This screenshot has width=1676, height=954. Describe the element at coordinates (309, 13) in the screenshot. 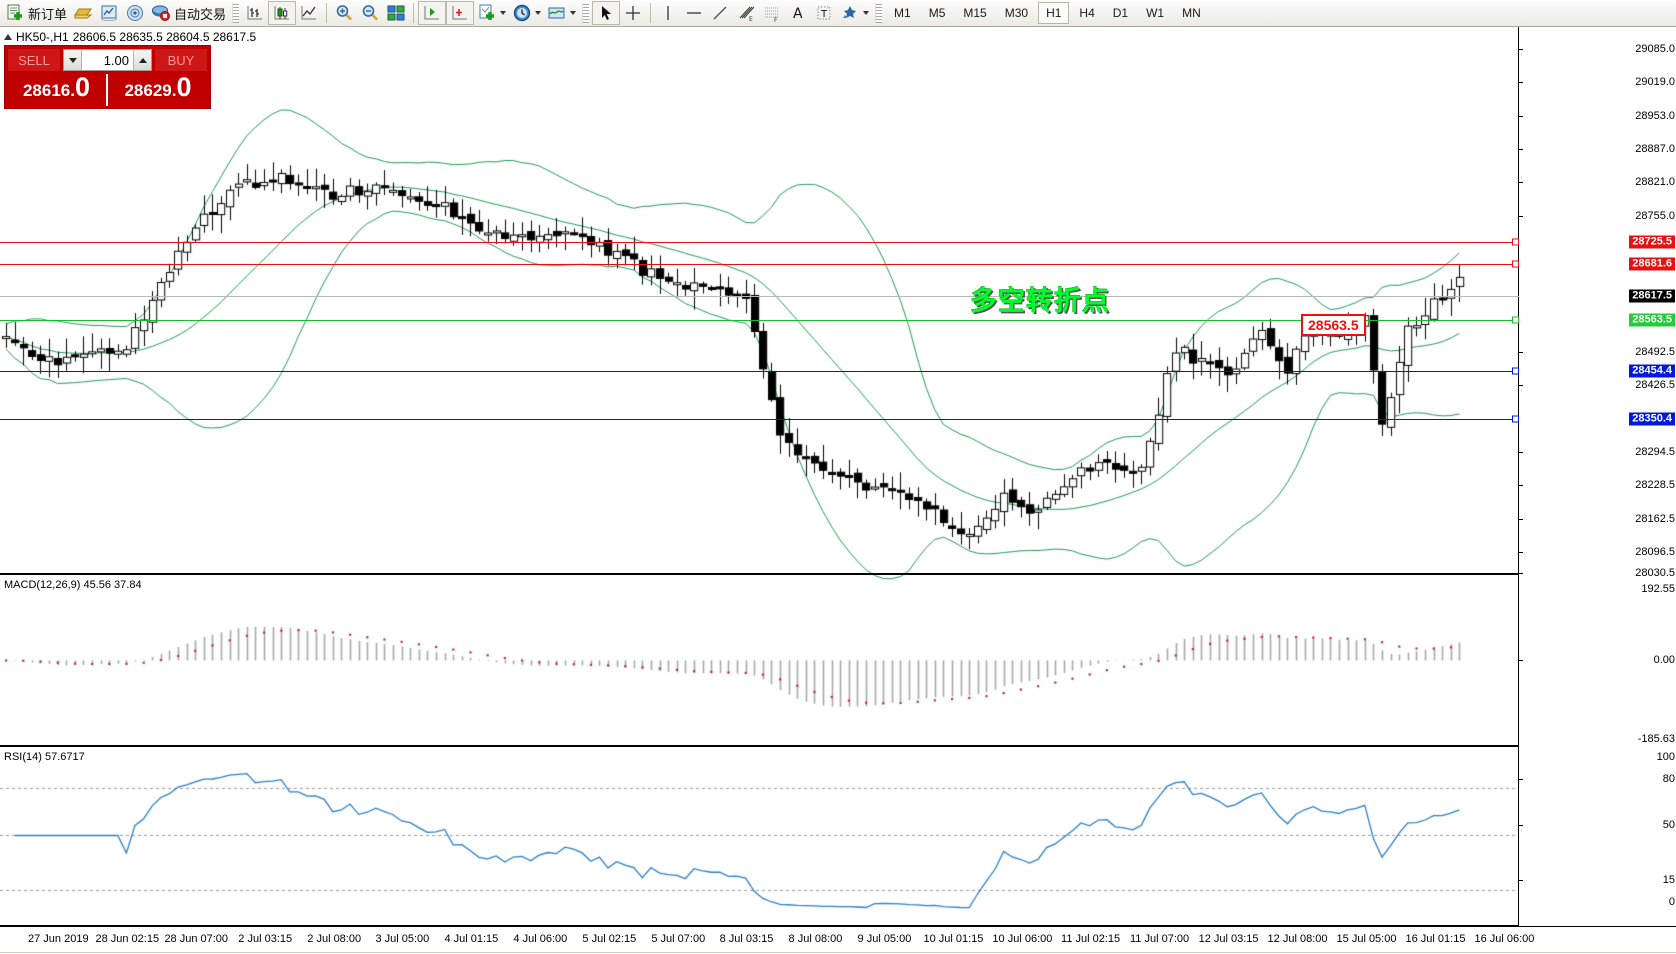

I see `toolbar-line-chart-button` at that location.